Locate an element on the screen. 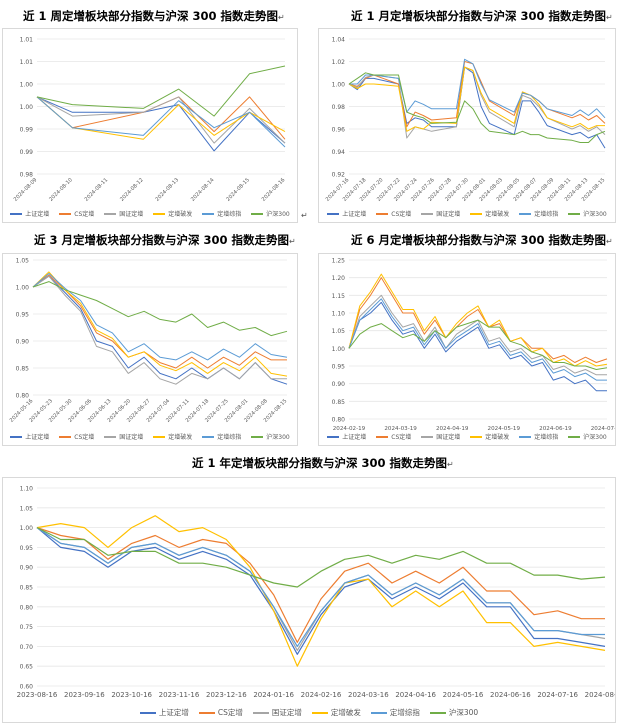 The image size is (618, 725). x-tick-label: 2024-03-19 is located at coordinates (400, 429).